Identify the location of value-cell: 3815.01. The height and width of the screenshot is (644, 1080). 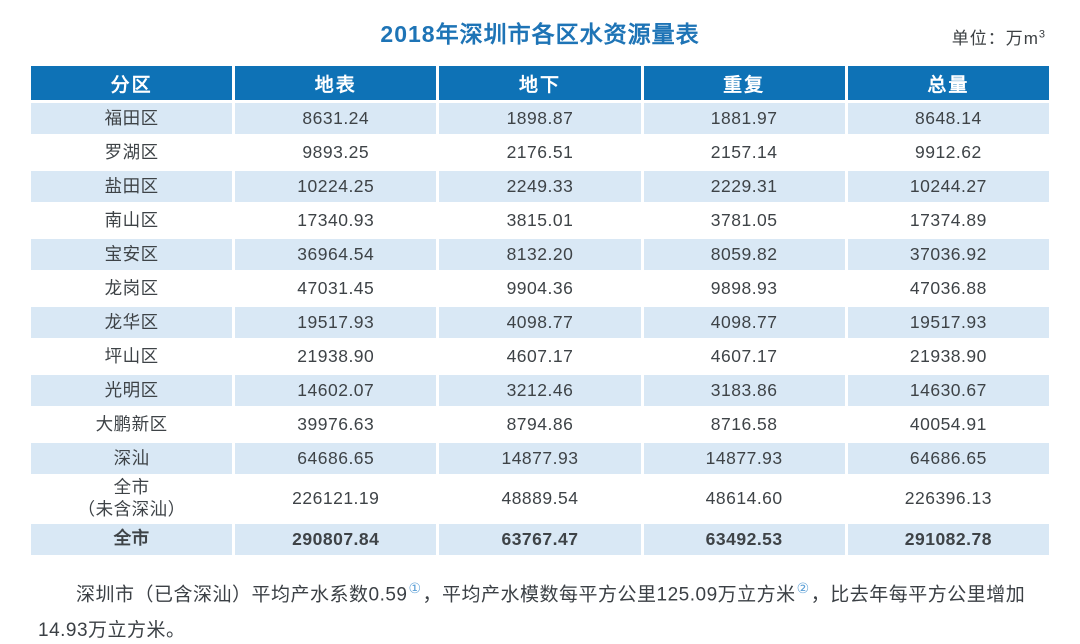
(540, 220).